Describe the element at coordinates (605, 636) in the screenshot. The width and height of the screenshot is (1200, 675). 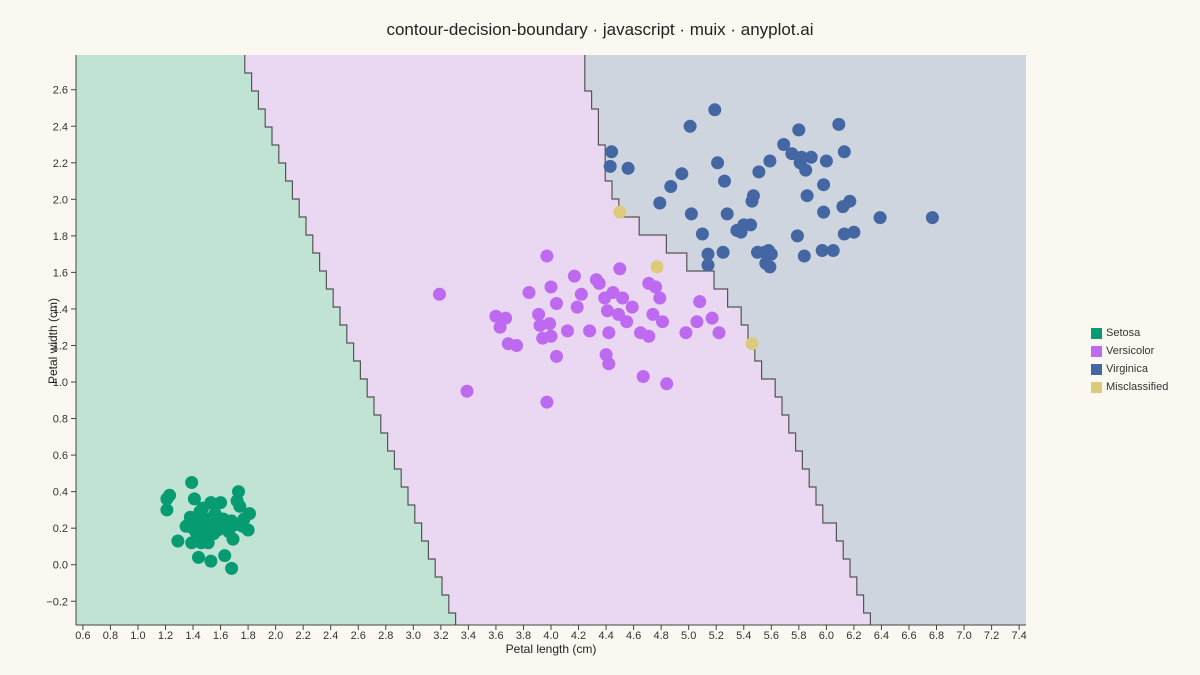
I see `x-tick-label: 4.4` at that location.